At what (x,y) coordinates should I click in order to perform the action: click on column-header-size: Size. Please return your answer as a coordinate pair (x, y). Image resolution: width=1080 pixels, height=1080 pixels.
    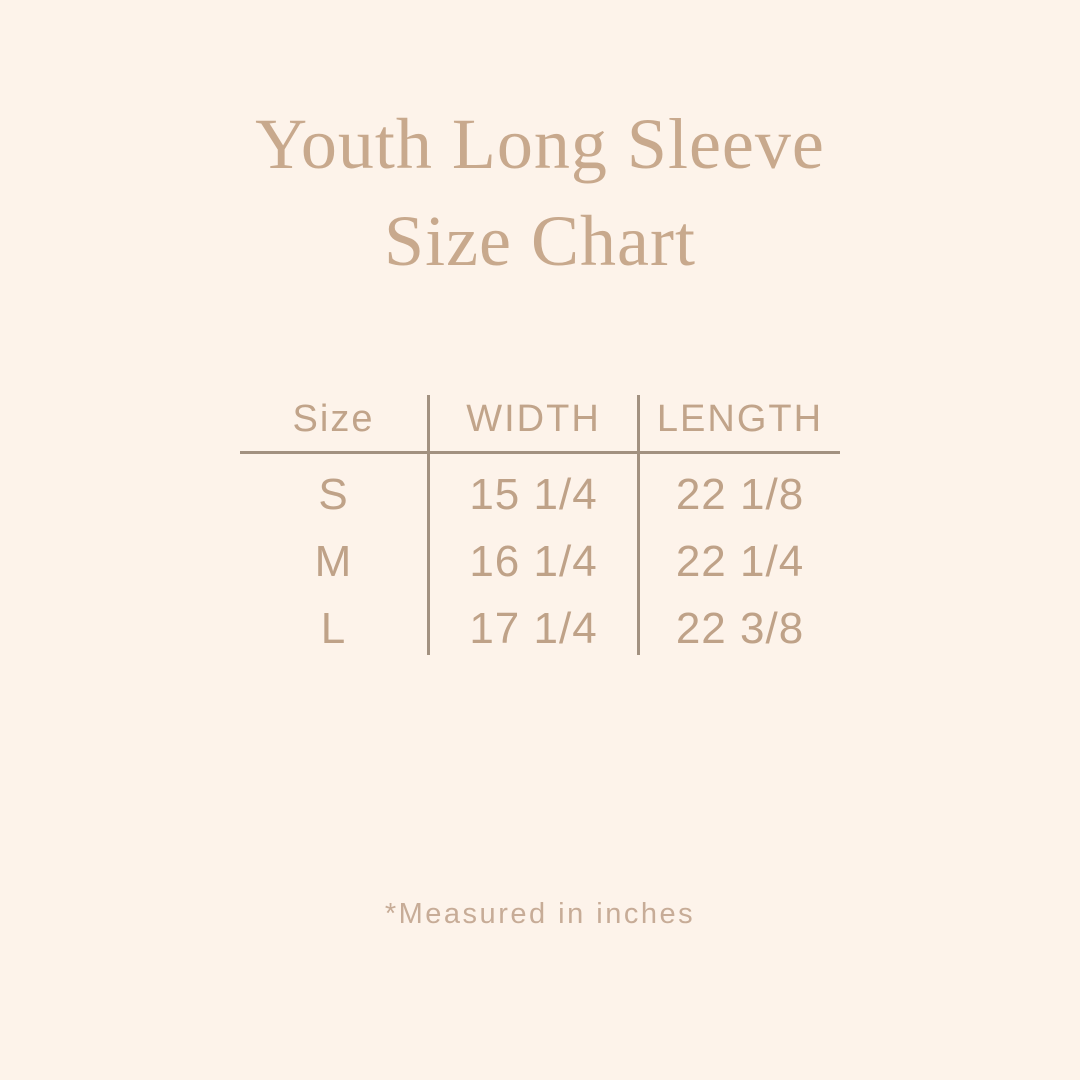
    Looking at the image, I should click on (333, 424).